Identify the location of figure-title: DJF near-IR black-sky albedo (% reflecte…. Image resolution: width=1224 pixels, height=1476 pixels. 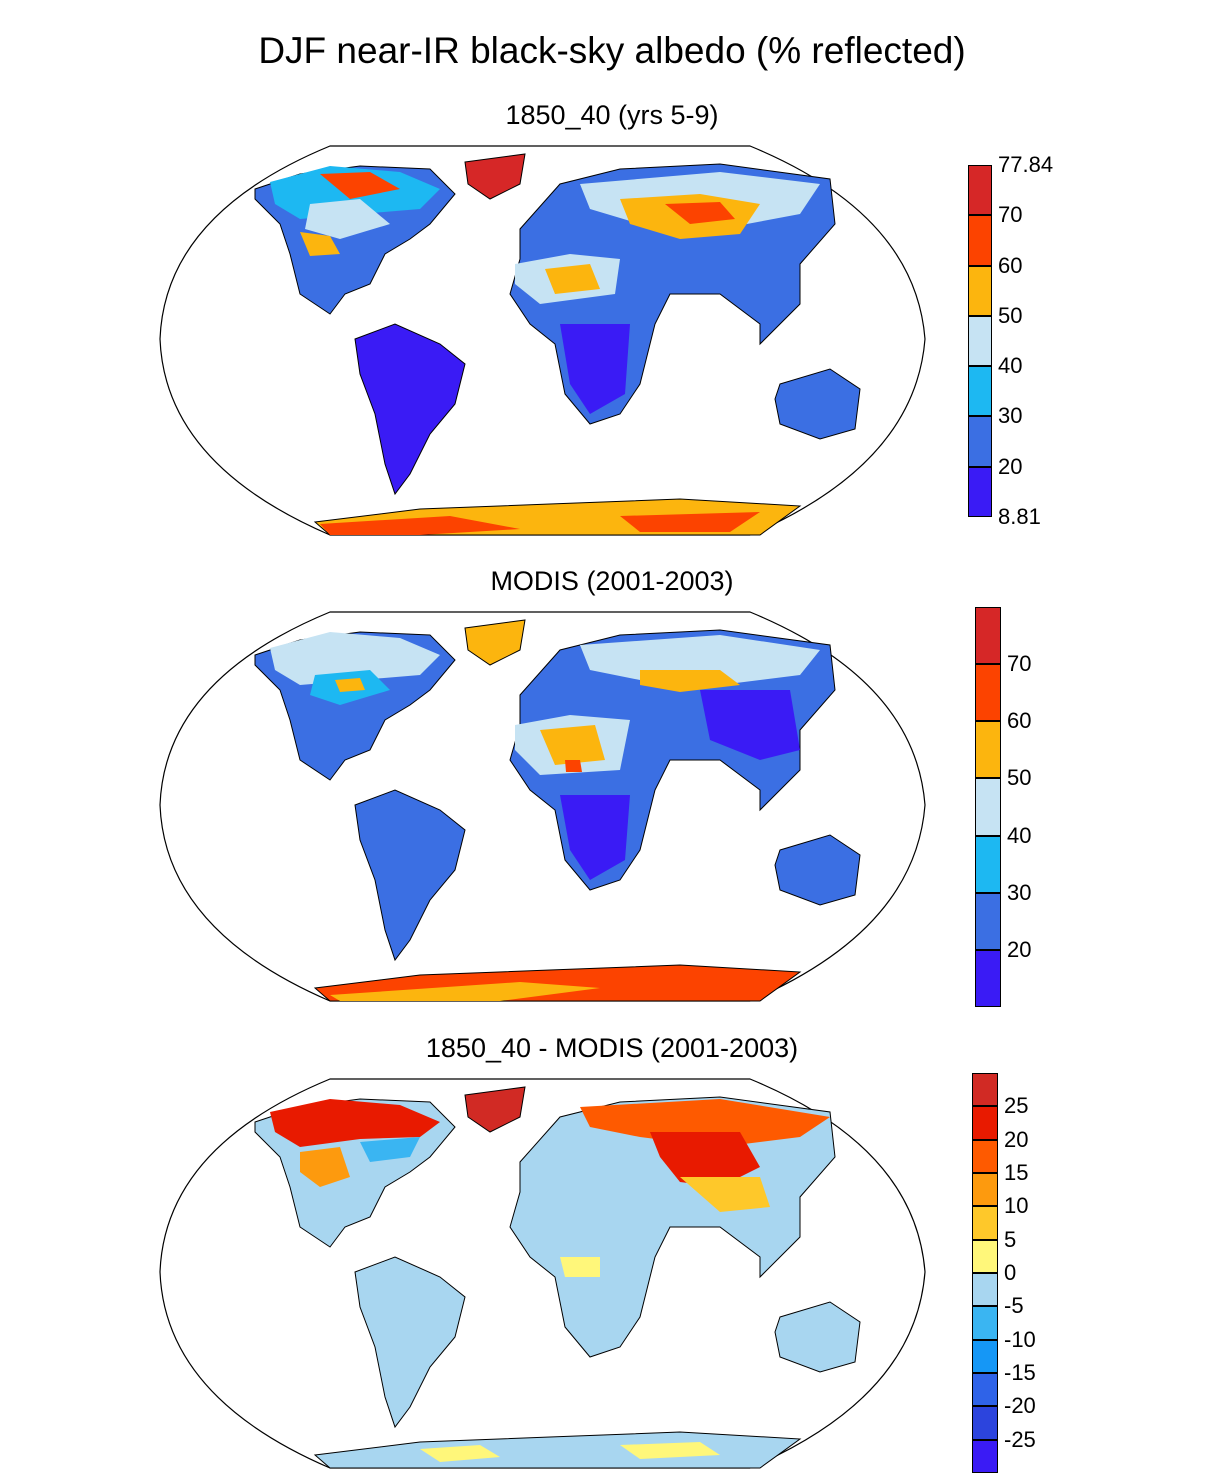
(612, 50).